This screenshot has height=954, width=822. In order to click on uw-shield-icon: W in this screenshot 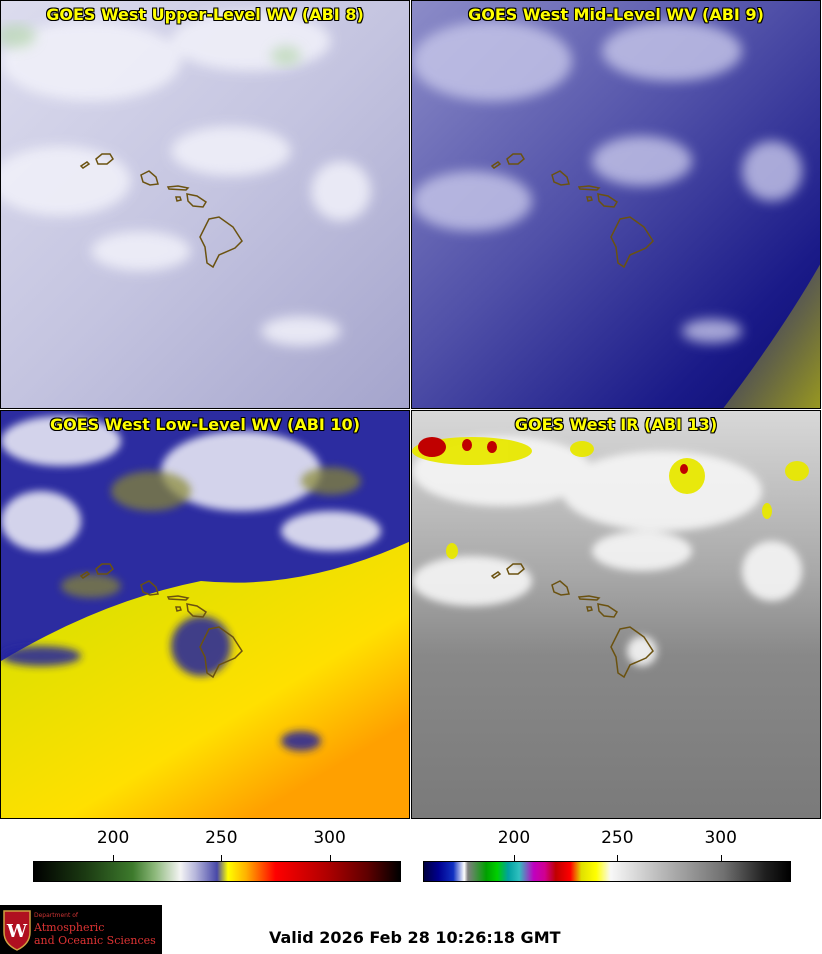, I will do `click(17, 930)`.